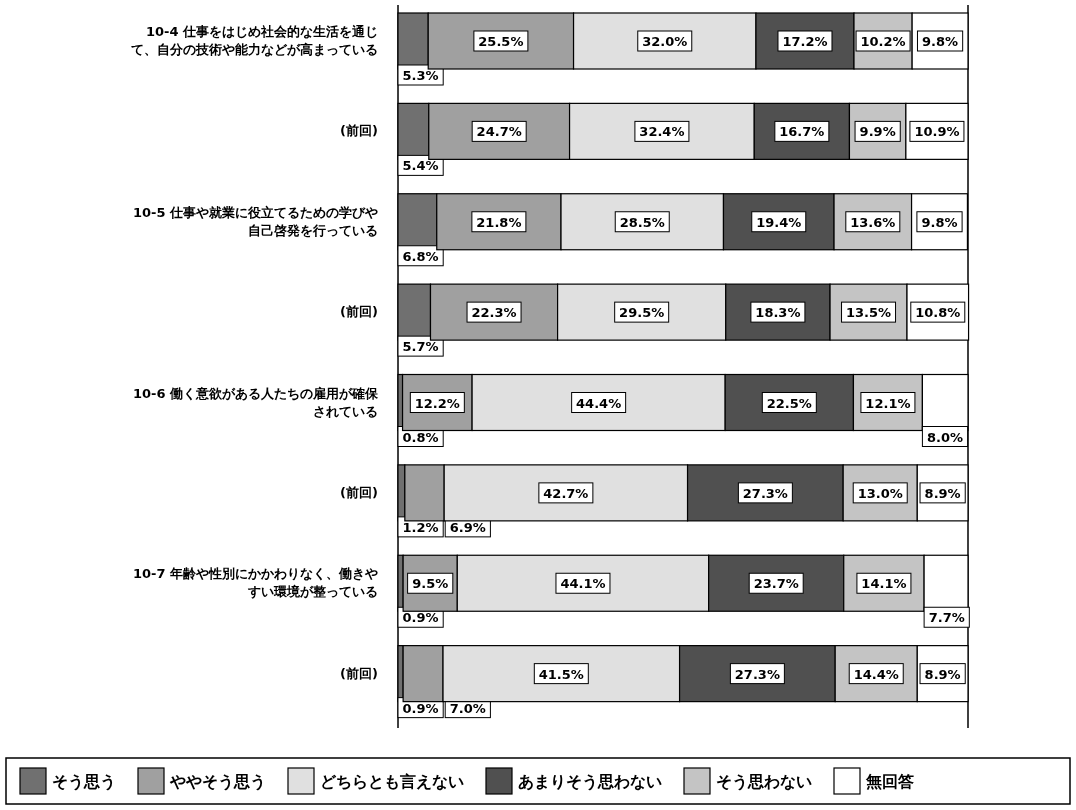 This screenshot has height=810, width=1076. Describe the element at coordinates (877, 132) in the screenshot. I see `data-label: 9.9%` at that location.